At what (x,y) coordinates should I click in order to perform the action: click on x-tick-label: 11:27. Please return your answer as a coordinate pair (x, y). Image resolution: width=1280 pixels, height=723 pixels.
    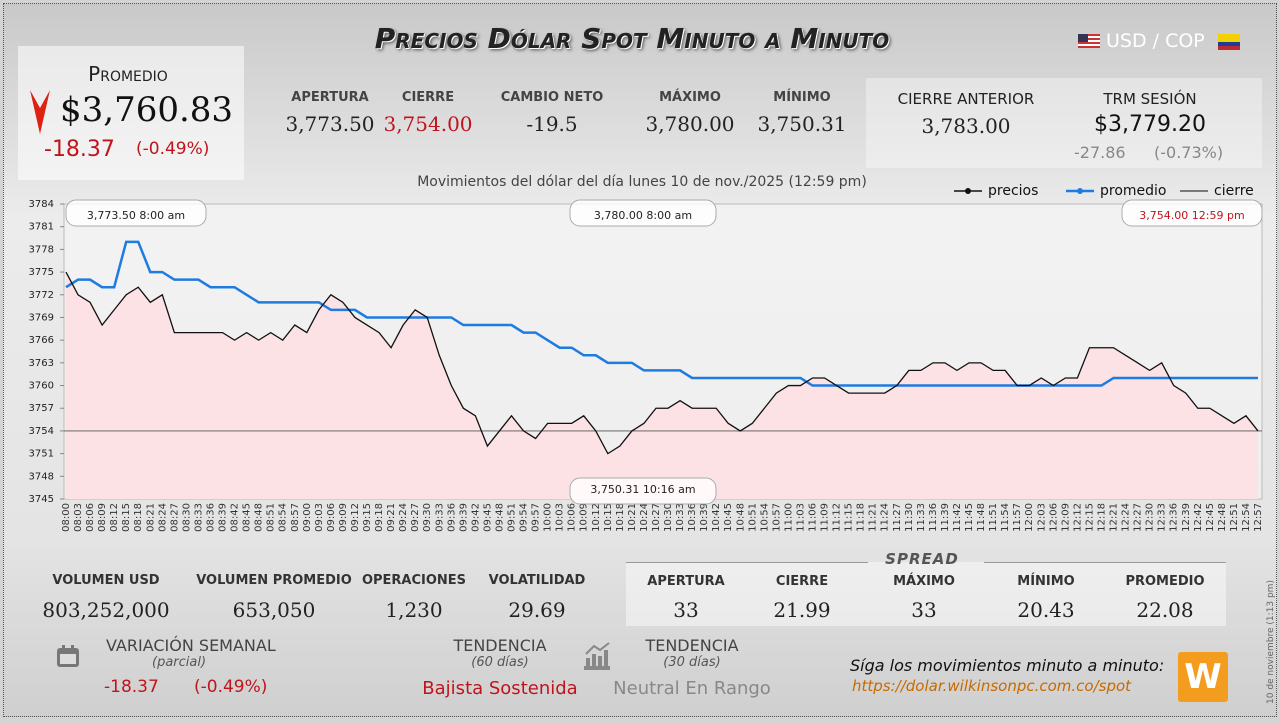
    Looking at the image, I should click on (897, 517).